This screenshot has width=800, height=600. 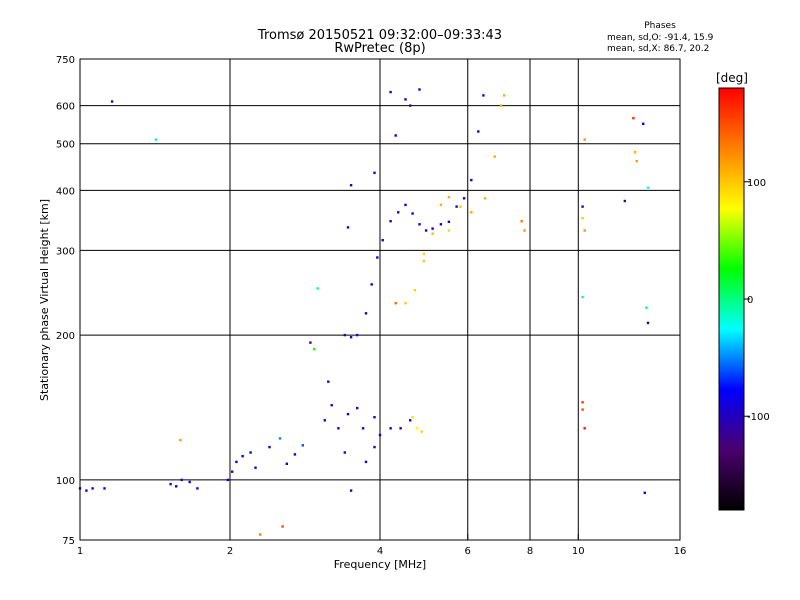 I want to click on colorbar, so click(x=731, y=299).